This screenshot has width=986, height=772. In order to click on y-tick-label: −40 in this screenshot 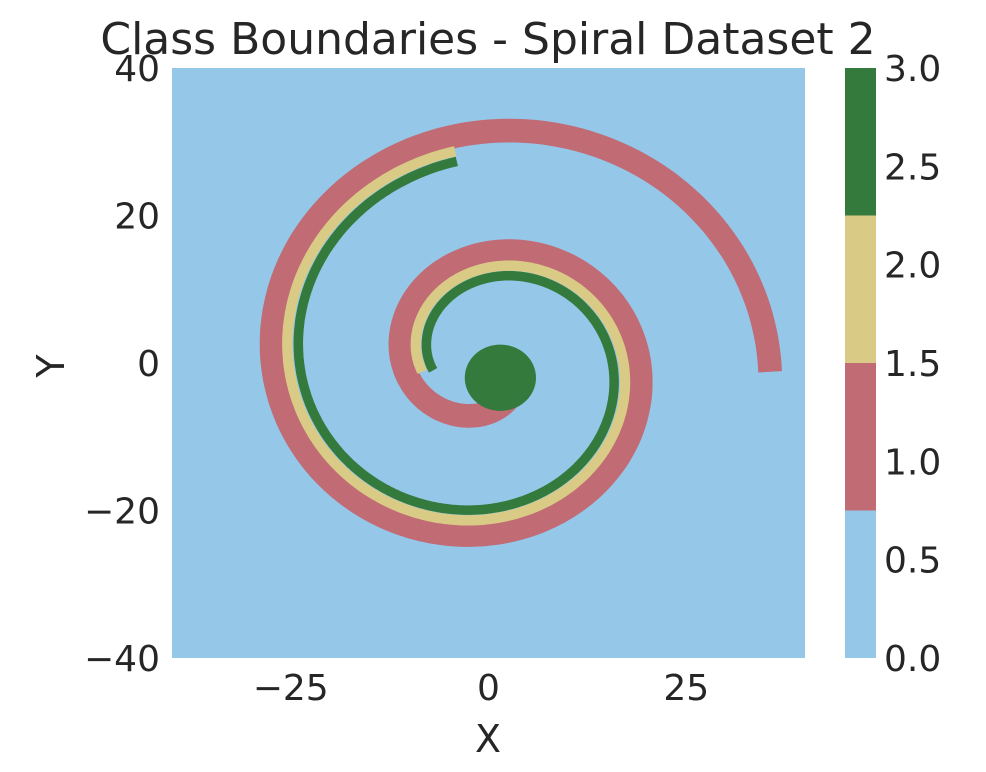, I will do `click(122, 659)`.